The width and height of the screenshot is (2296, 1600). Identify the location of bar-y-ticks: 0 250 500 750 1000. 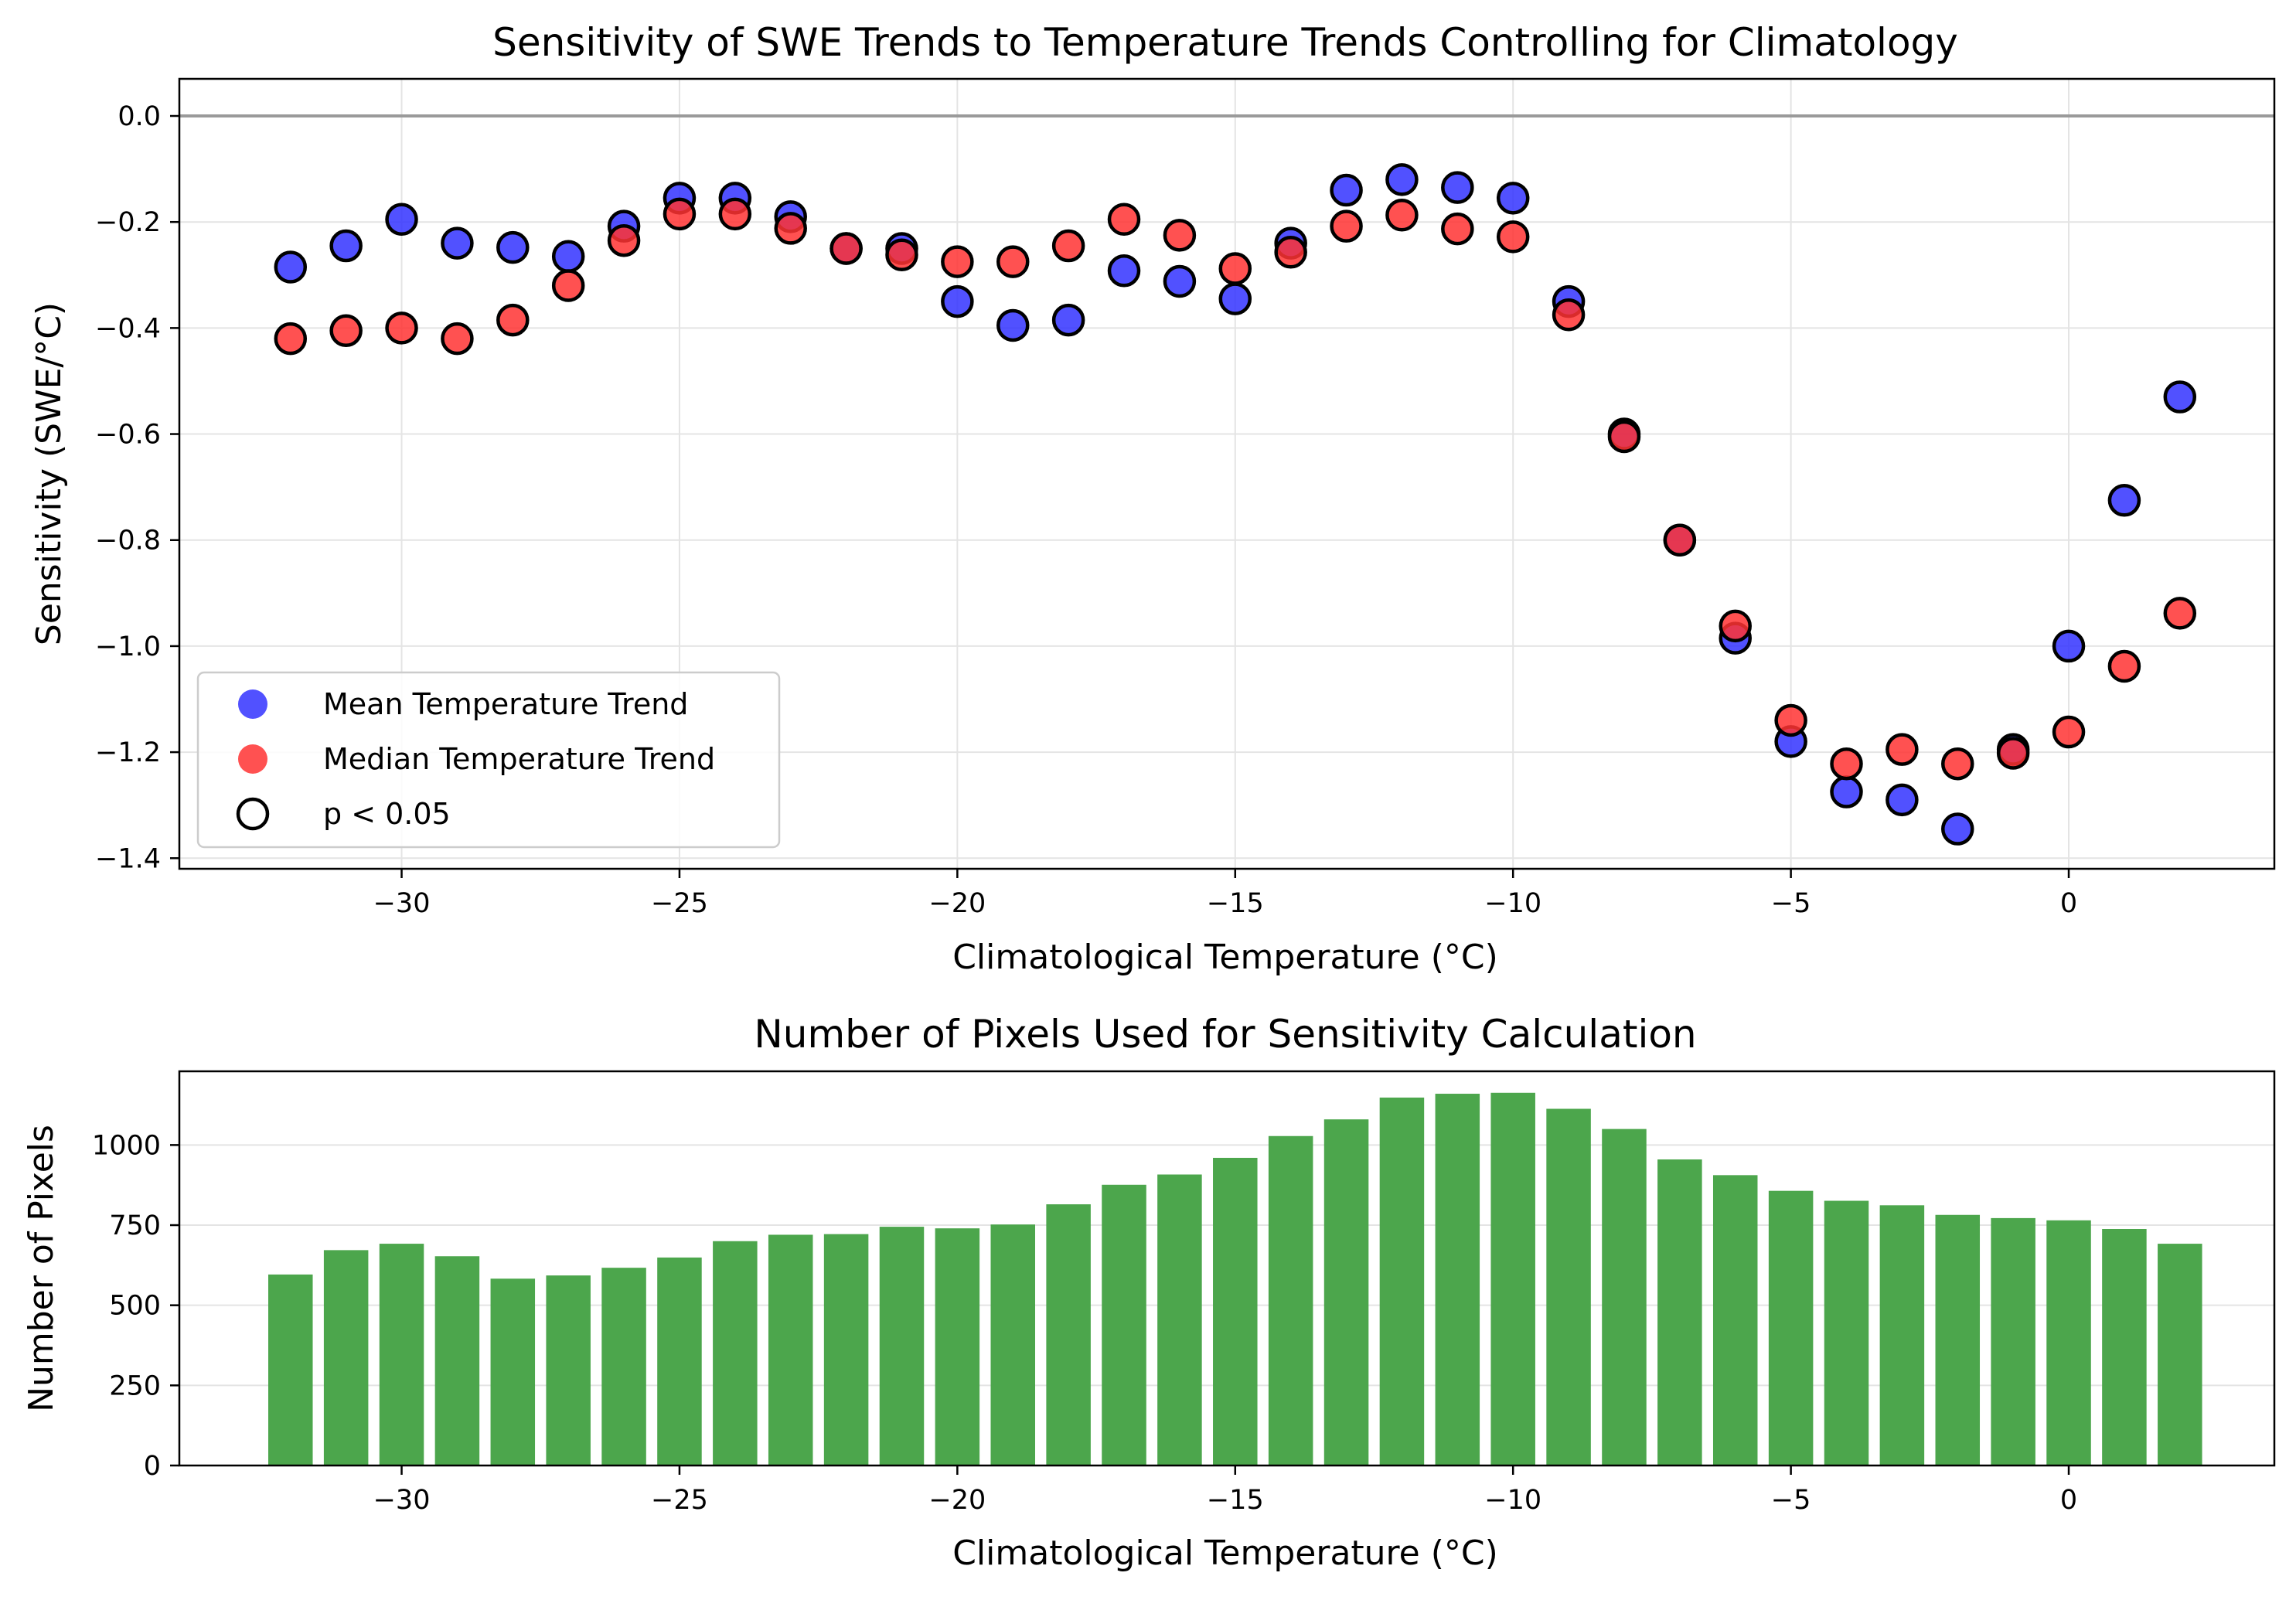
(135, 1306).